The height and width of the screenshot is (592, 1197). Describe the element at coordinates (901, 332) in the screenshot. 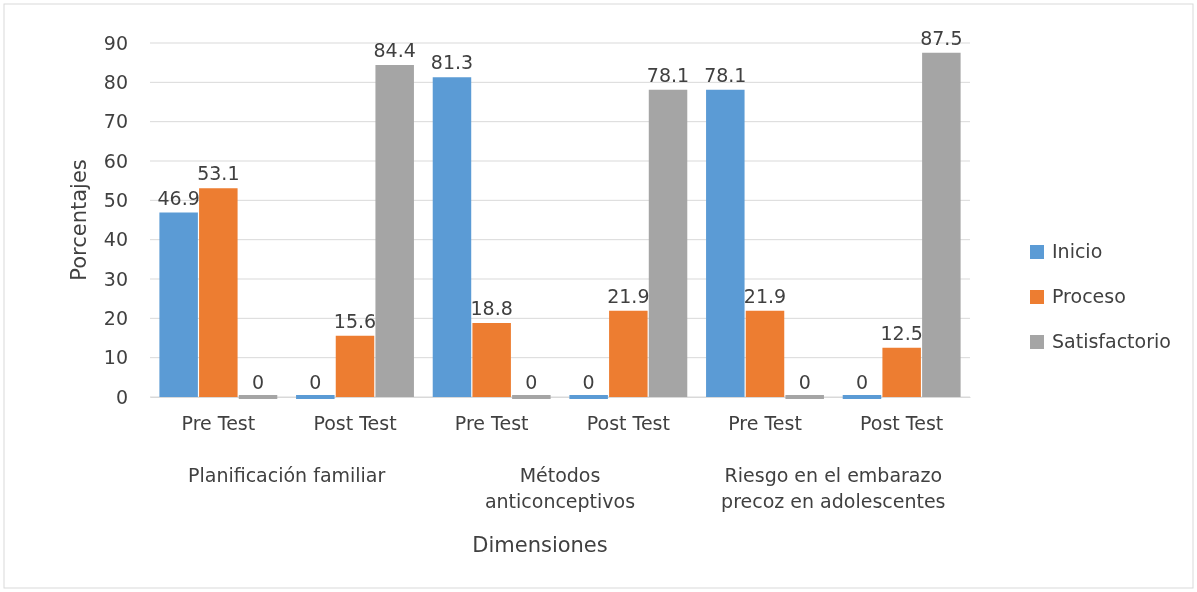

I see `data-label: 12.5` at that location.